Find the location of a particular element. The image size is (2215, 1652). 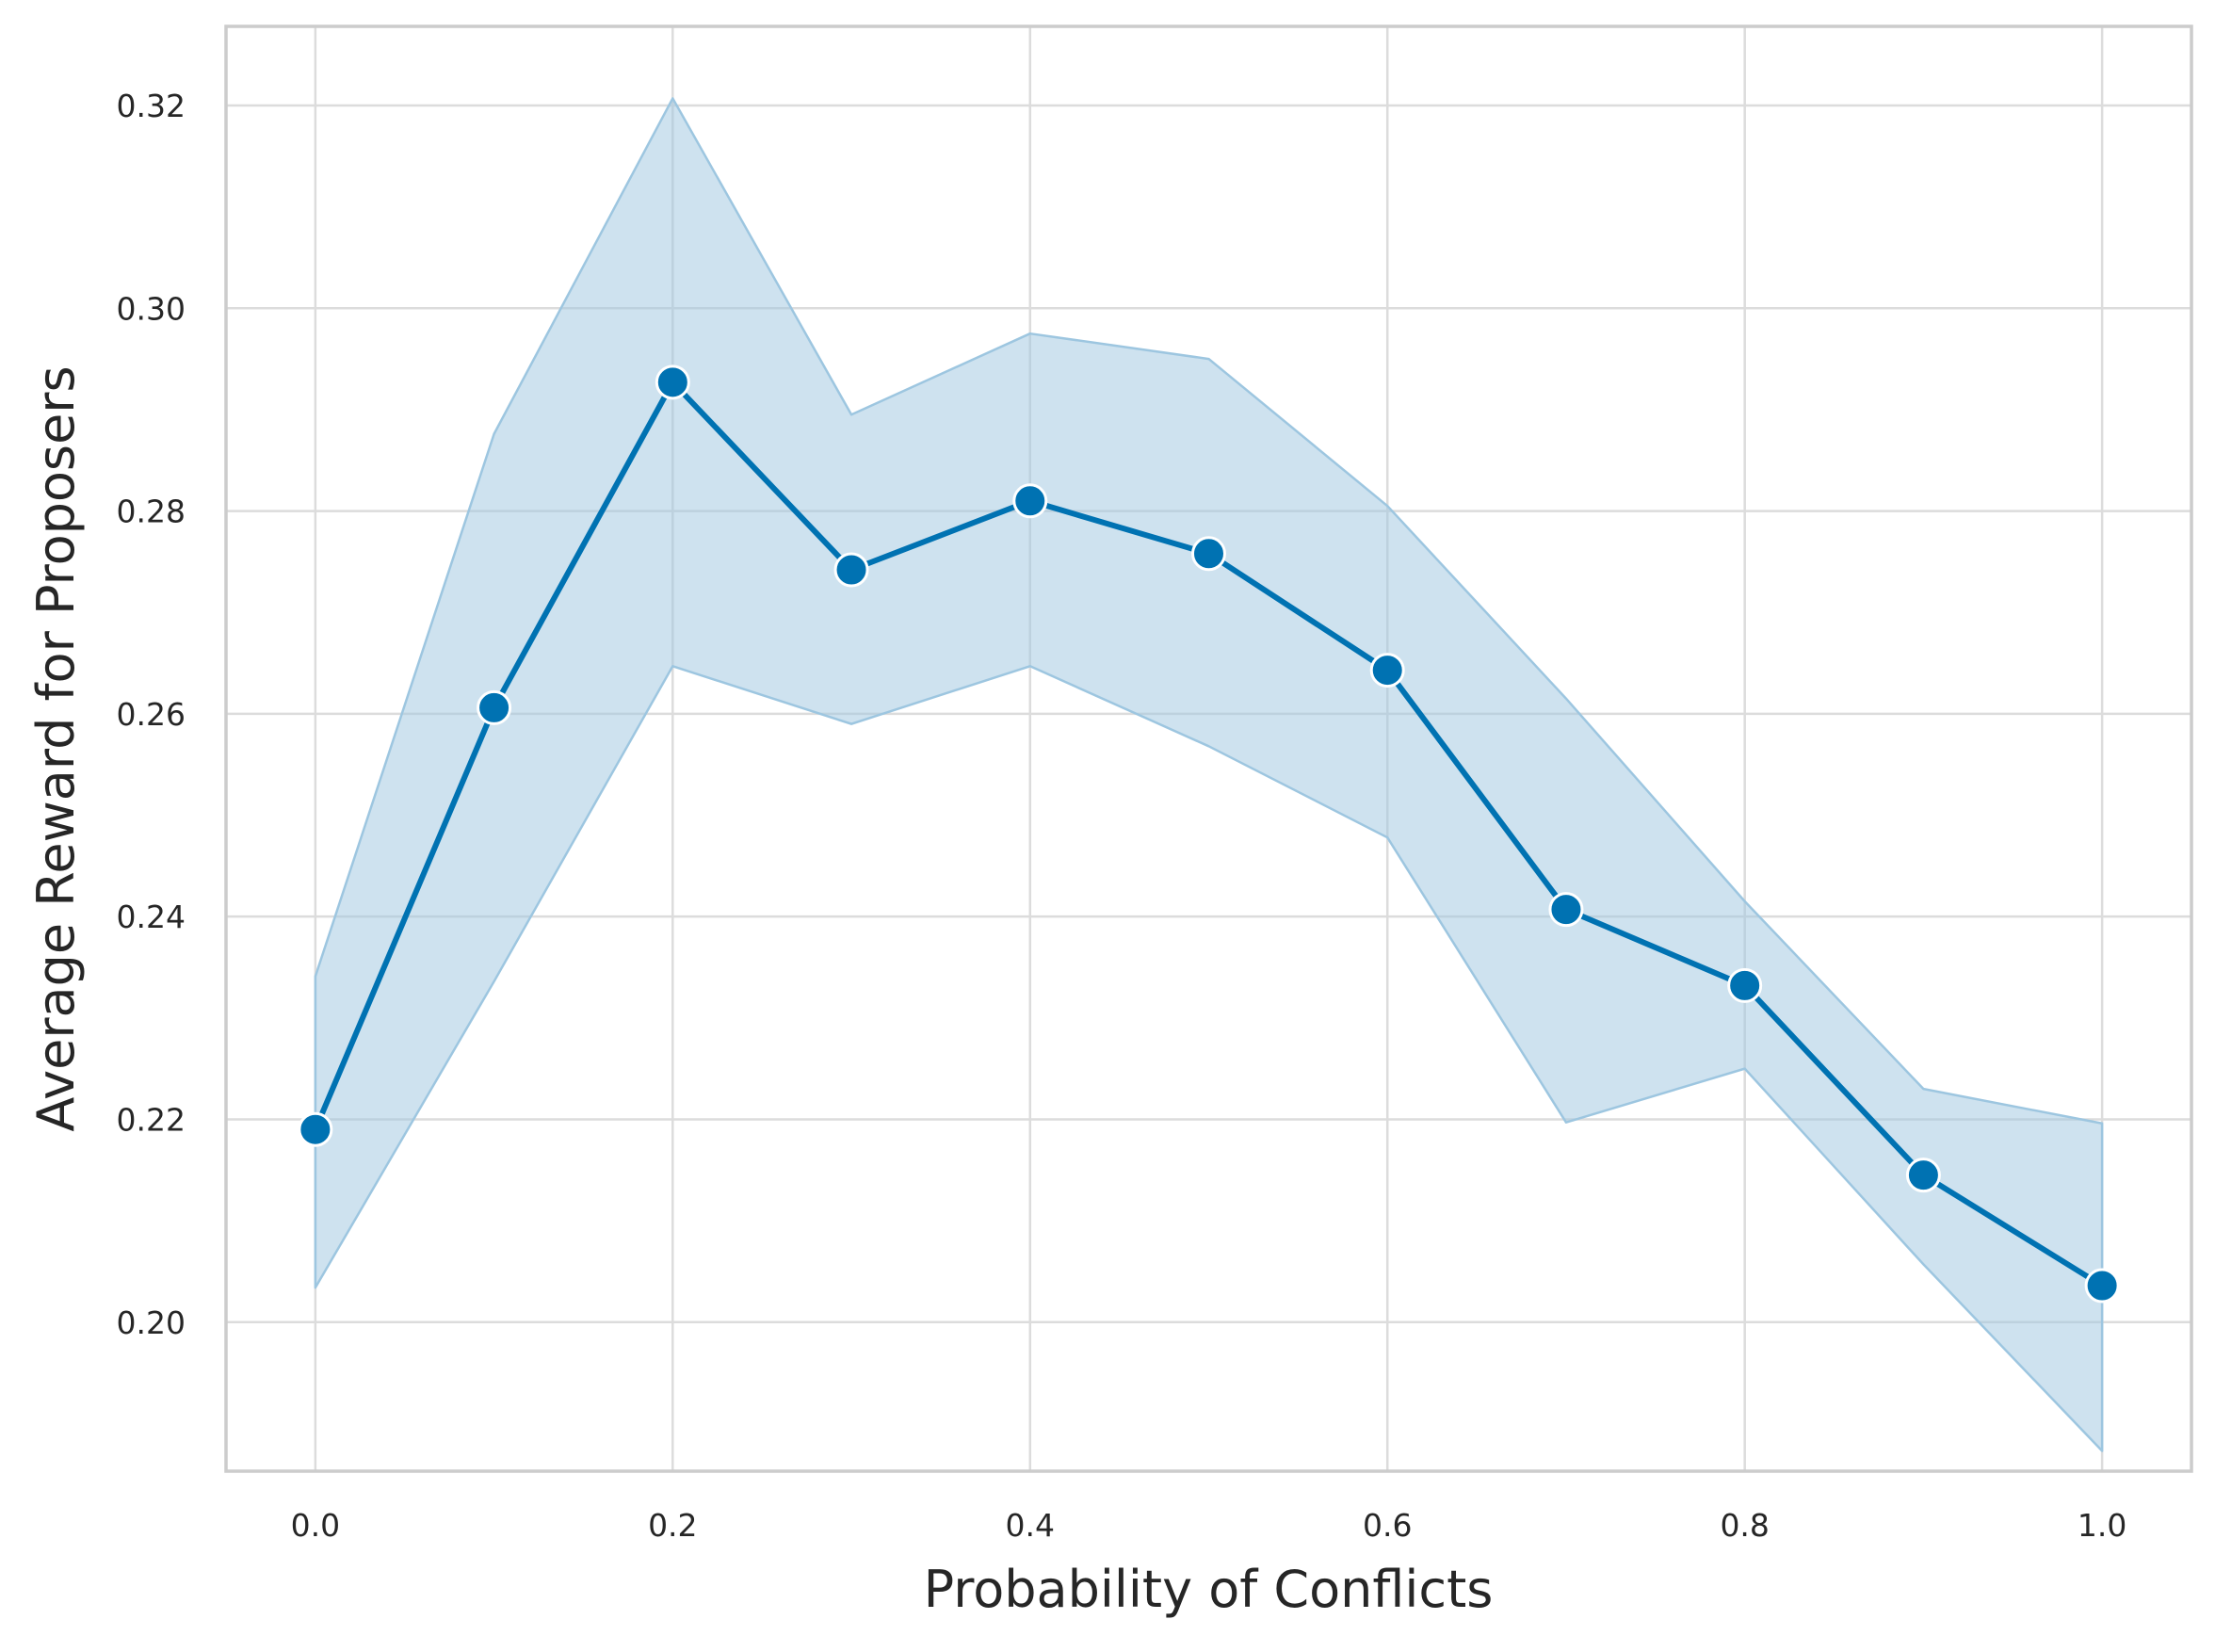

x-tick-label: 0.2 is located at coordinates (672, 1525).